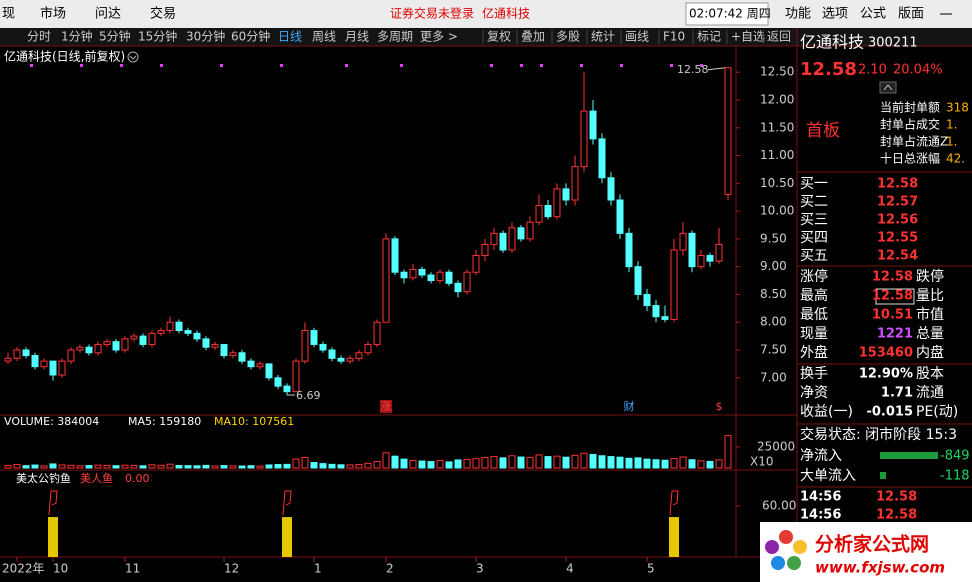  I want to click on period-tab: 5分钟, so click(115, 36).